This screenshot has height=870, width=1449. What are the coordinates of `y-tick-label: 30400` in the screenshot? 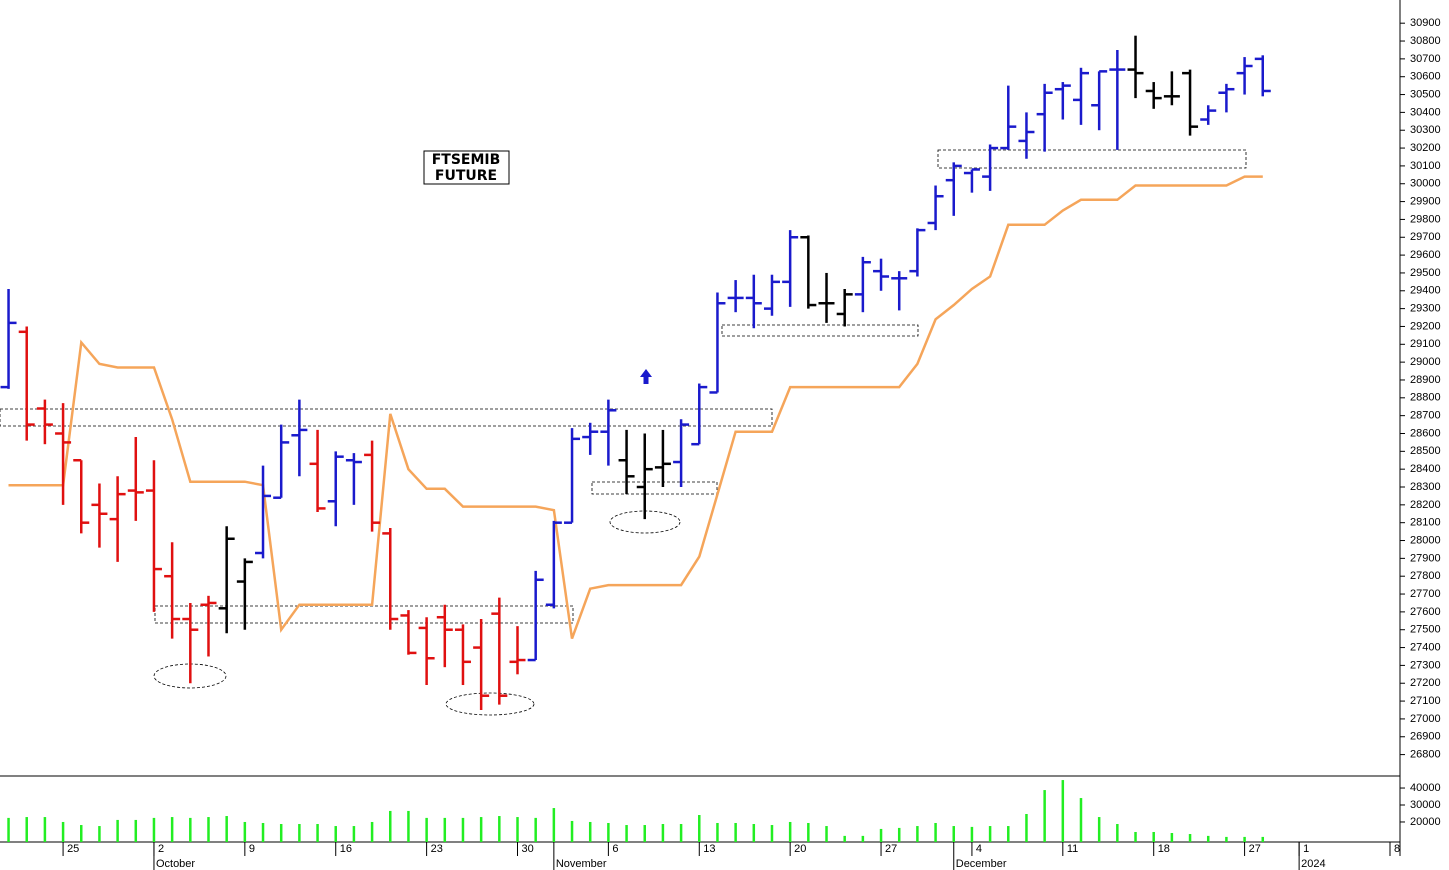 It's located at (1425, 112).